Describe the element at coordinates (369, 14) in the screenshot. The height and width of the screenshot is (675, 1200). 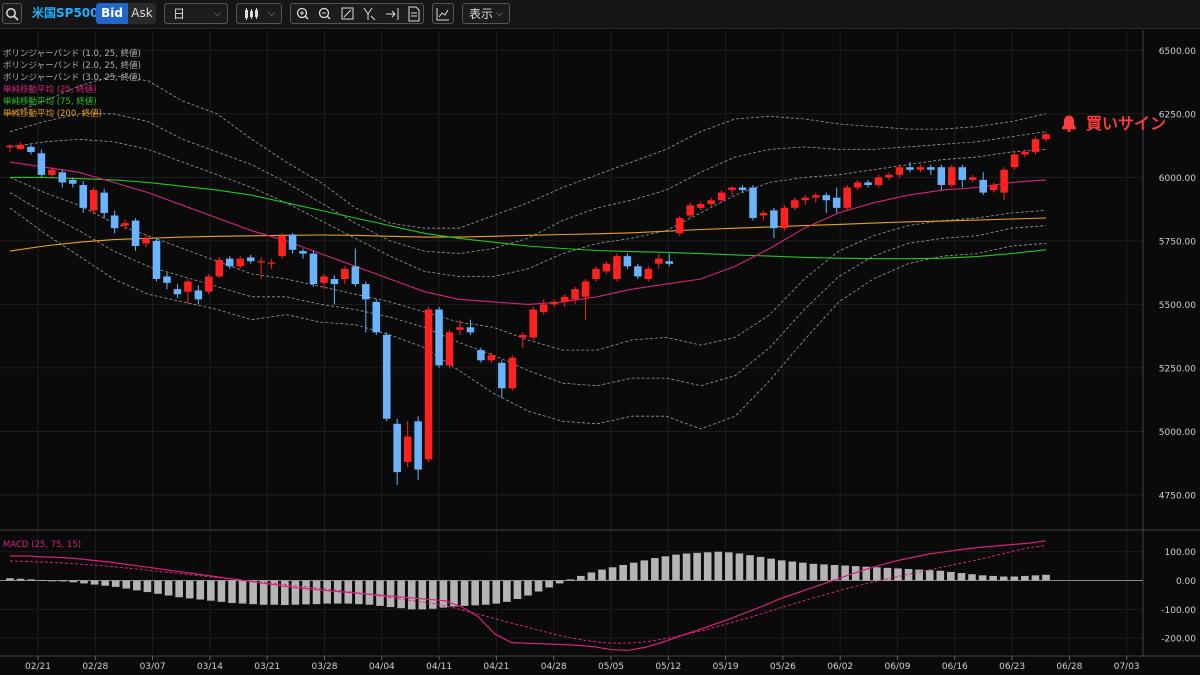
I see `cursor-icon` at that location.